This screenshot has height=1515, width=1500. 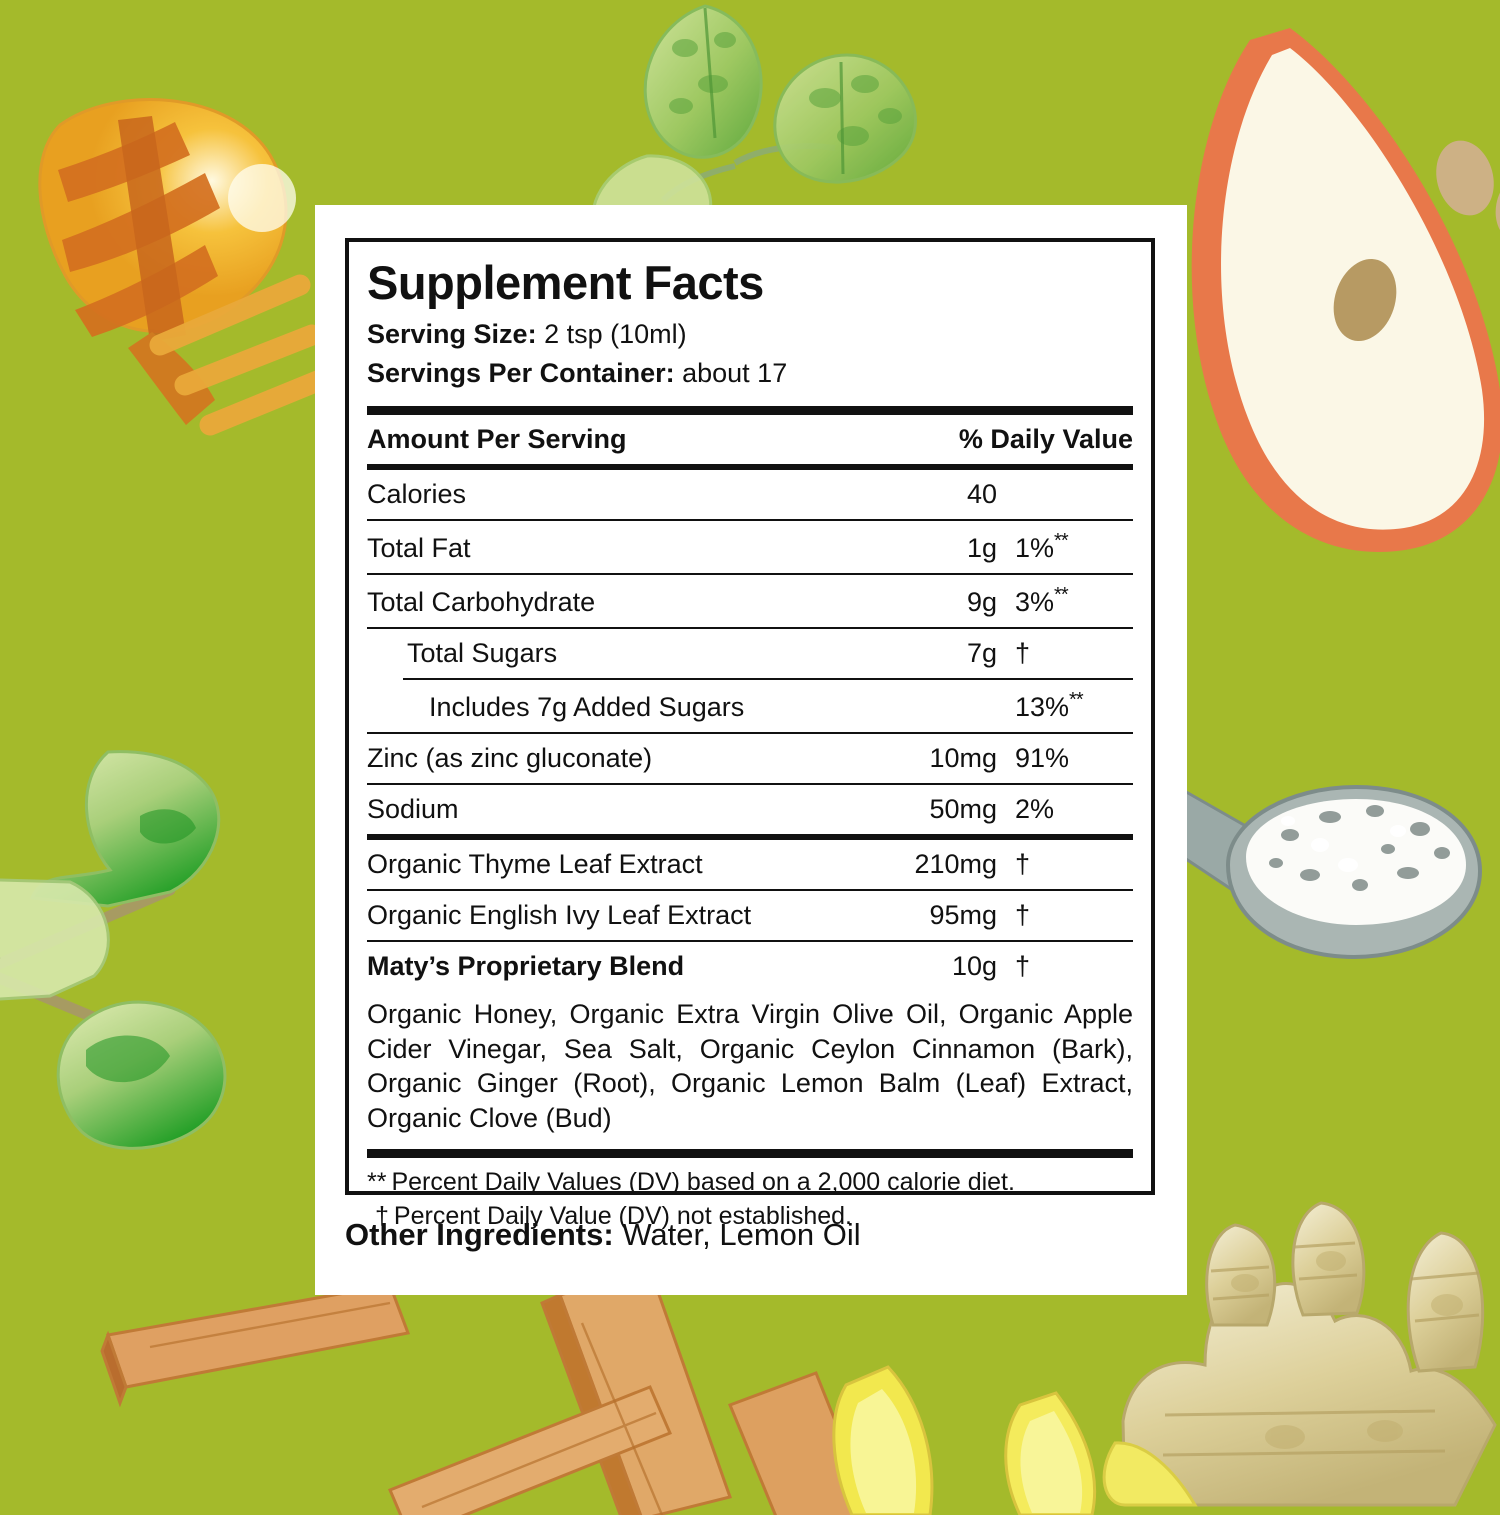 I want to click on cinnamon-sticks-illustration, so click(x=482, y=1391).